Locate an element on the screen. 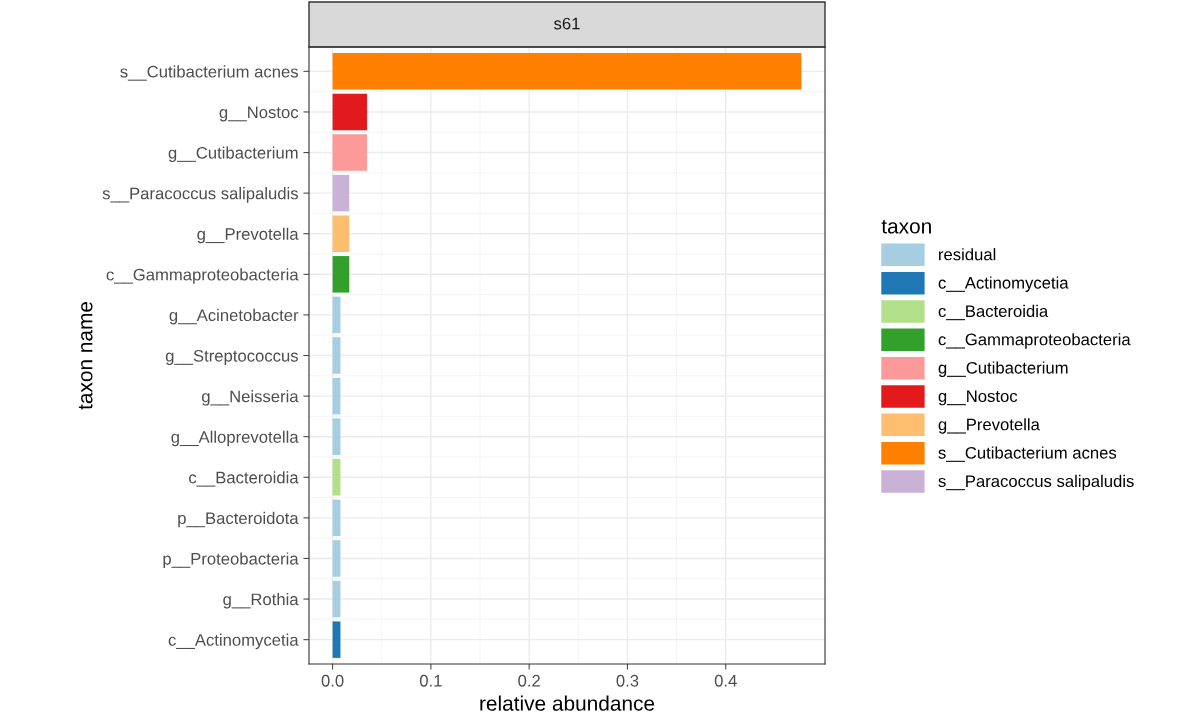 The height and width of the screenshot is (728, 1181). y-tick-label: s__Cutibacterium acnes is located at coordinates (209, 73).